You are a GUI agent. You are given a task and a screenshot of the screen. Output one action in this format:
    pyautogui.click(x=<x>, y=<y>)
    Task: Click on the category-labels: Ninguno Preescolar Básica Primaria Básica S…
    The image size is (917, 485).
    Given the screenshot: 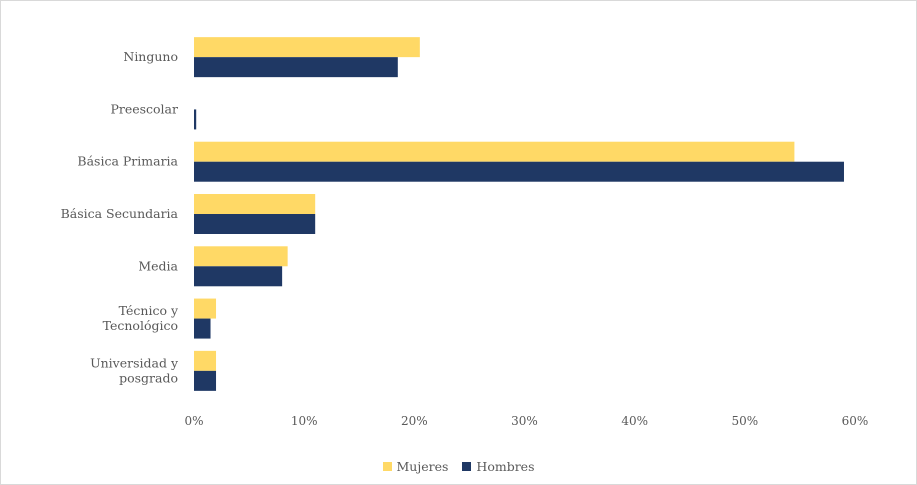 What is the action you would take?
    pyautogui.click(x=120, y=217)
    